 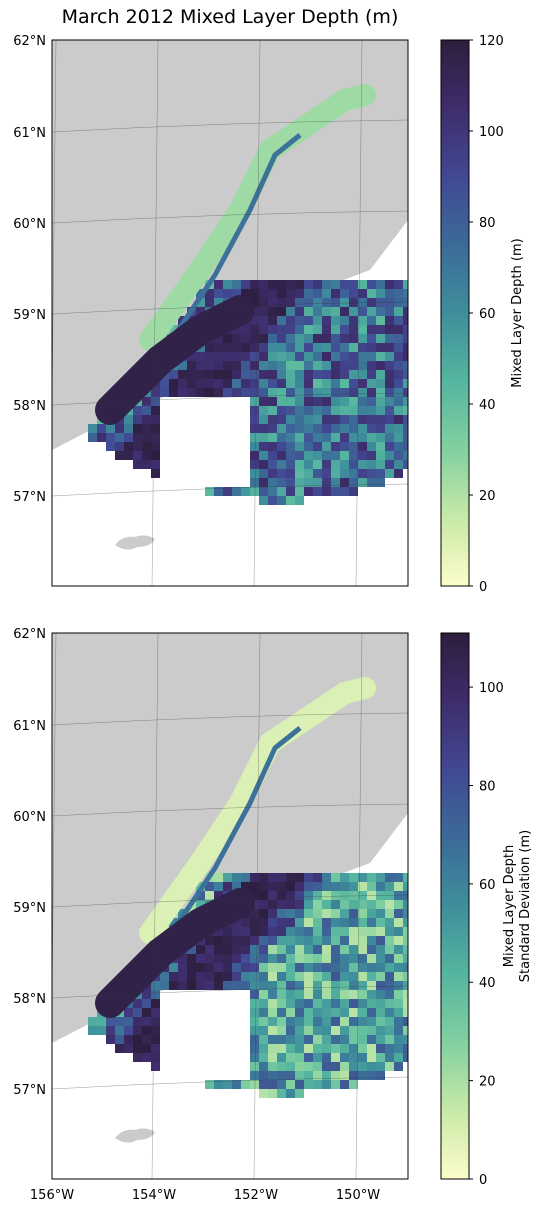 What do you see at coordinates (237, 828) in the screenshot?
I see `inlet-channel` at bounding box center [237, 828].